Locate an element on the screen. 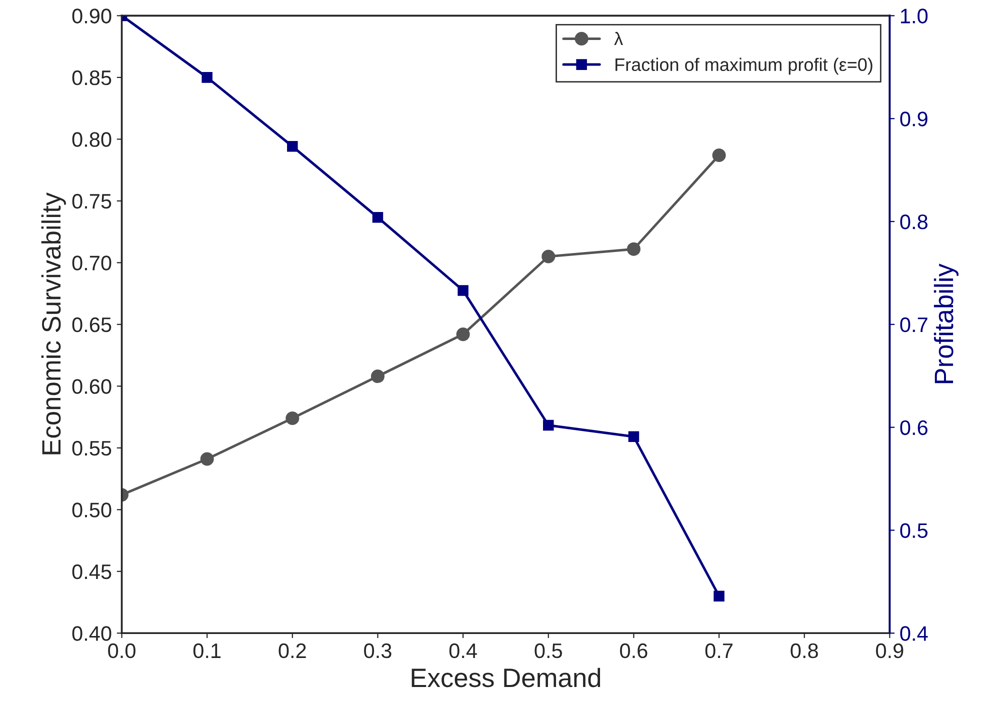 Image resolution: width=982 pixels, height=713 pixels. x-tick-label: 0.6 is located at coordinates (634, 650).